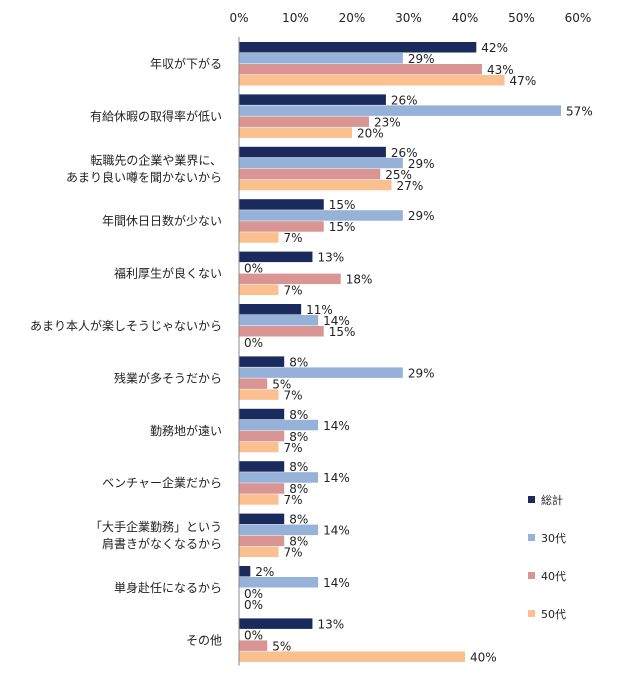 The height and width of the screenshot is (678, 622). I want to click on category-label: ベンチャー企業だから, so click(162, 482).